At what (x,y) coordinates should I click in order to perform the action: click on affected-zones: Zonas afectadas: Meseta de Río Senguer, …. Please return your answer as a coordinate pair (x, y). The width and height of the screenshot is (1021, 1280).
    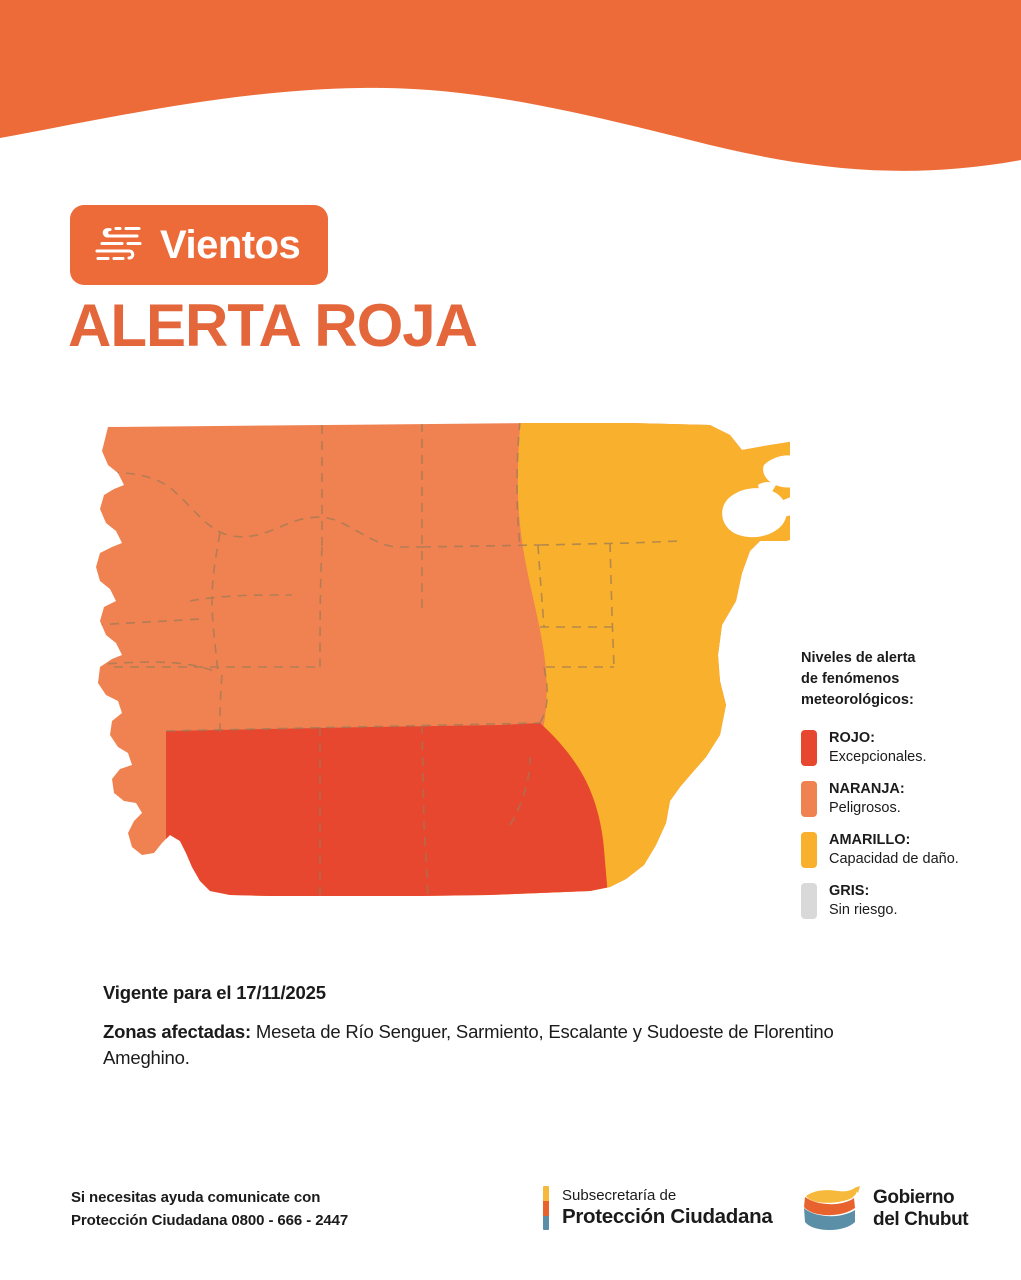
    Looking at the image, I should click on (503, 1045).